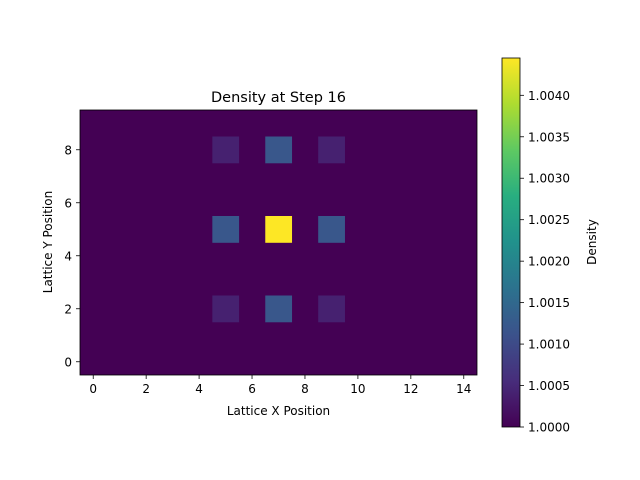 The height and width of the screenshot is (480, 640). I want to click on colorbar-tick-label: 1.0000, so click(549, 428).